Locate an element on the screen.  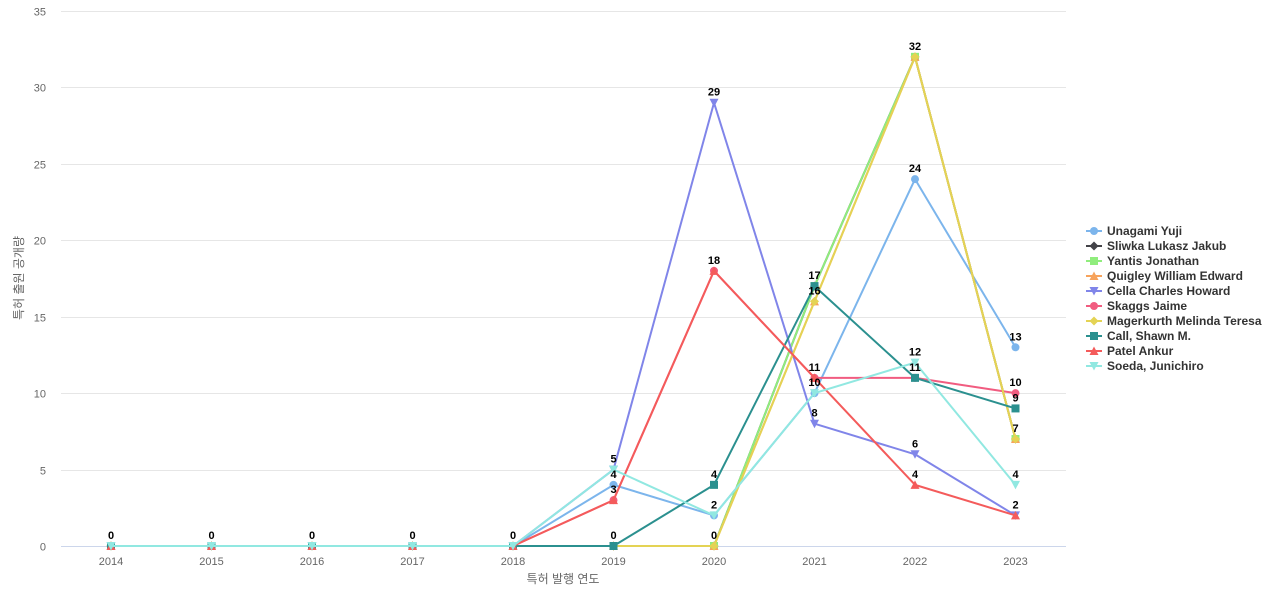
y-tick-label: 30 is located at coordinates (40, 89).